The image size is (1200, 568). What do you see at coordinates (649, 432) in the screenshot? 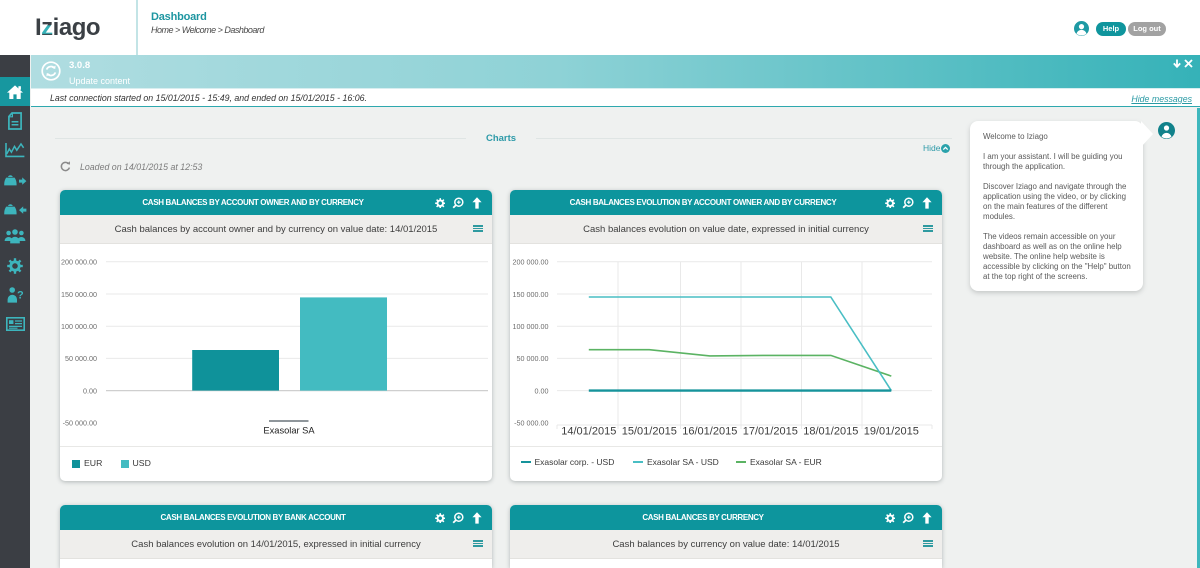
I see `svg-text: 15/01/2015` at bounding box center [649, 432].